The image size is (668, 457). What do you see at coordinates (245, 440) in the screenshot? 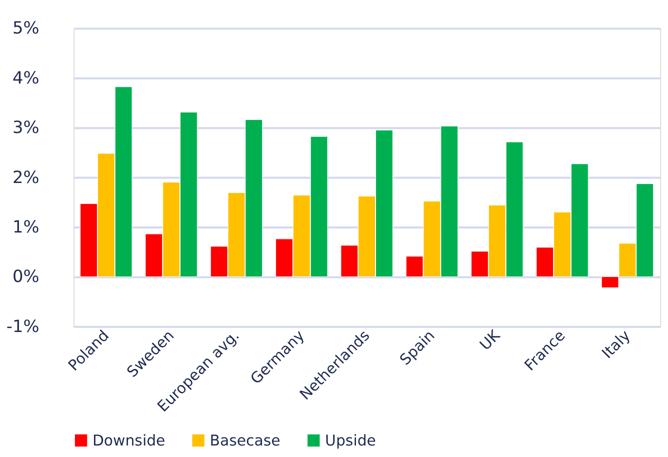
I see `legend-label: Basecase` at bounding box center [245, 440].